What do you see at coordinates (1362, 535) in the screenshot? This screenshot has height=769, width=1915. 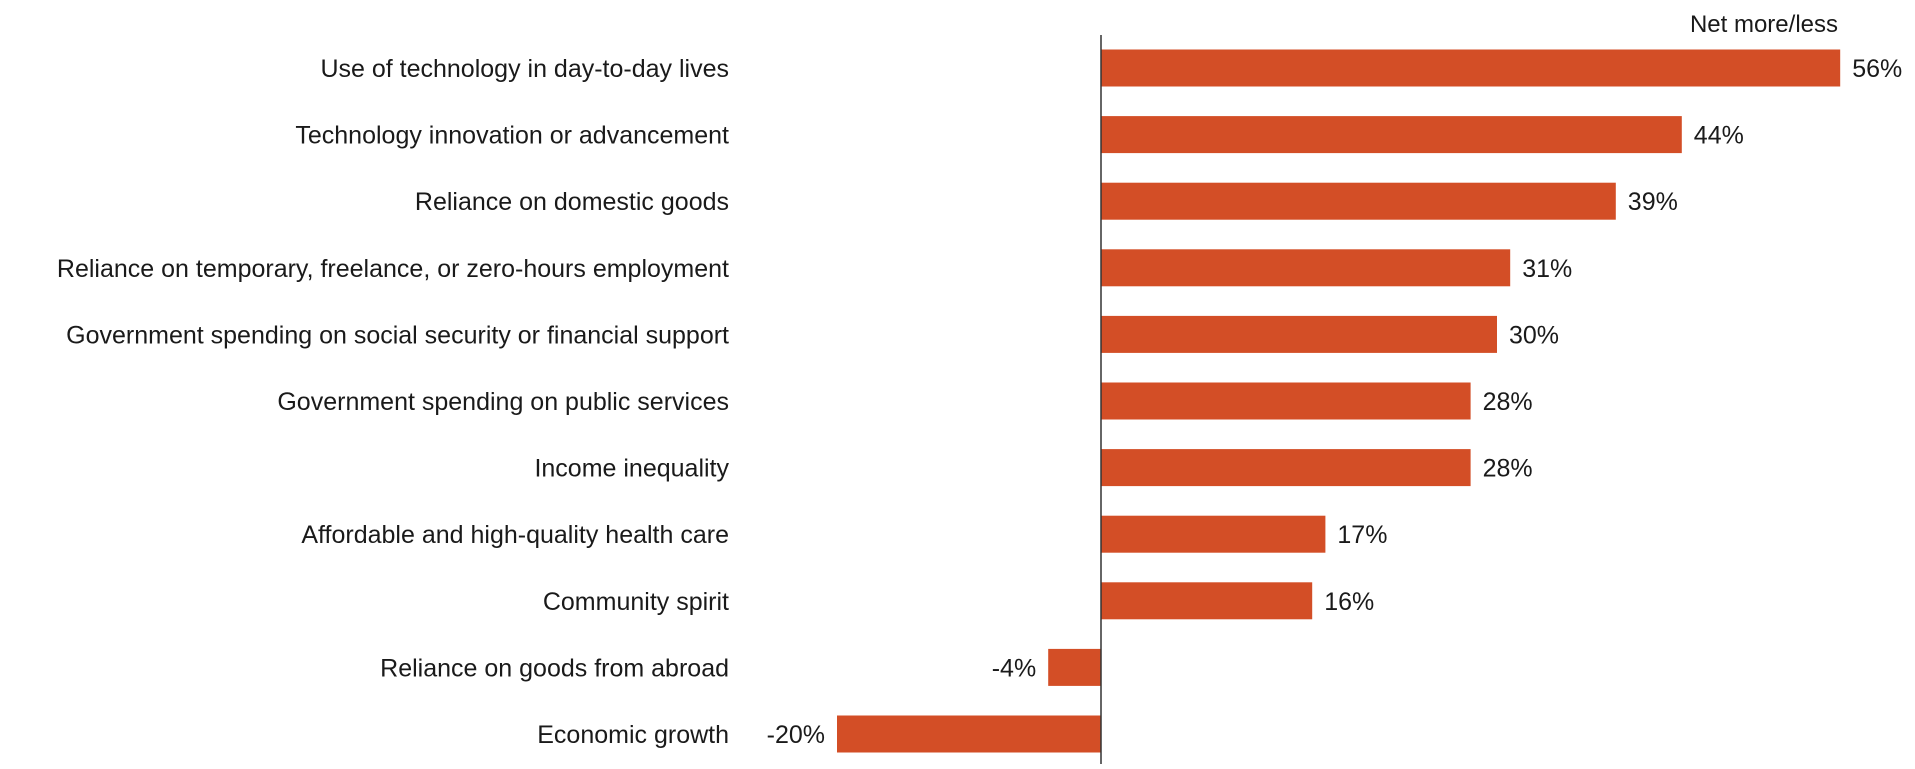 I see `value-label: 17%` at bounding box center [1362, 535].